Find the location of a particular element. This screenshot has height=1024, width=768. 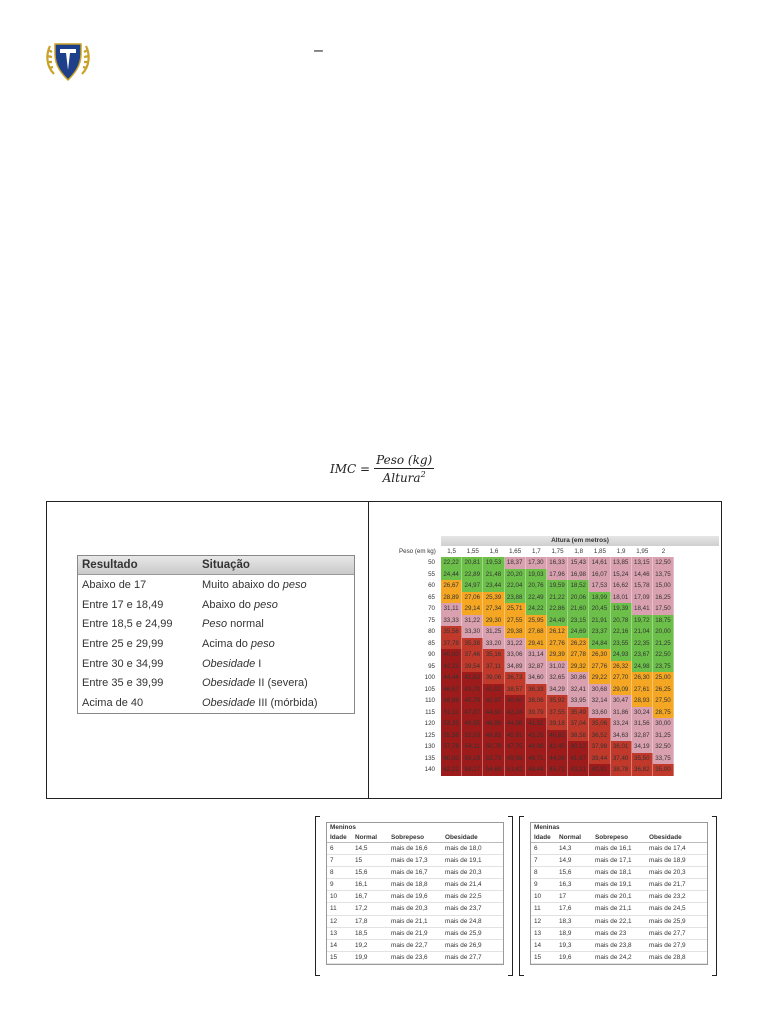

heatmap-cell: 34,63 is located at coordinates (621, 735).